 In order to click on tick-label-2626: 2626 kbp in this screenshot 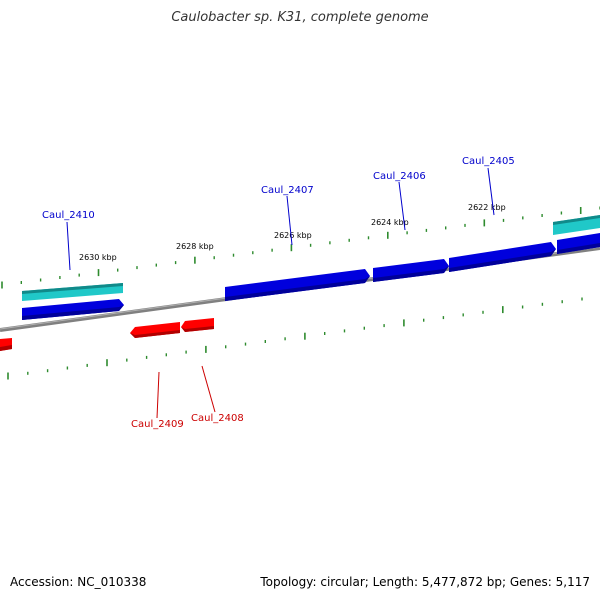, I will do `click(293, 235)`.